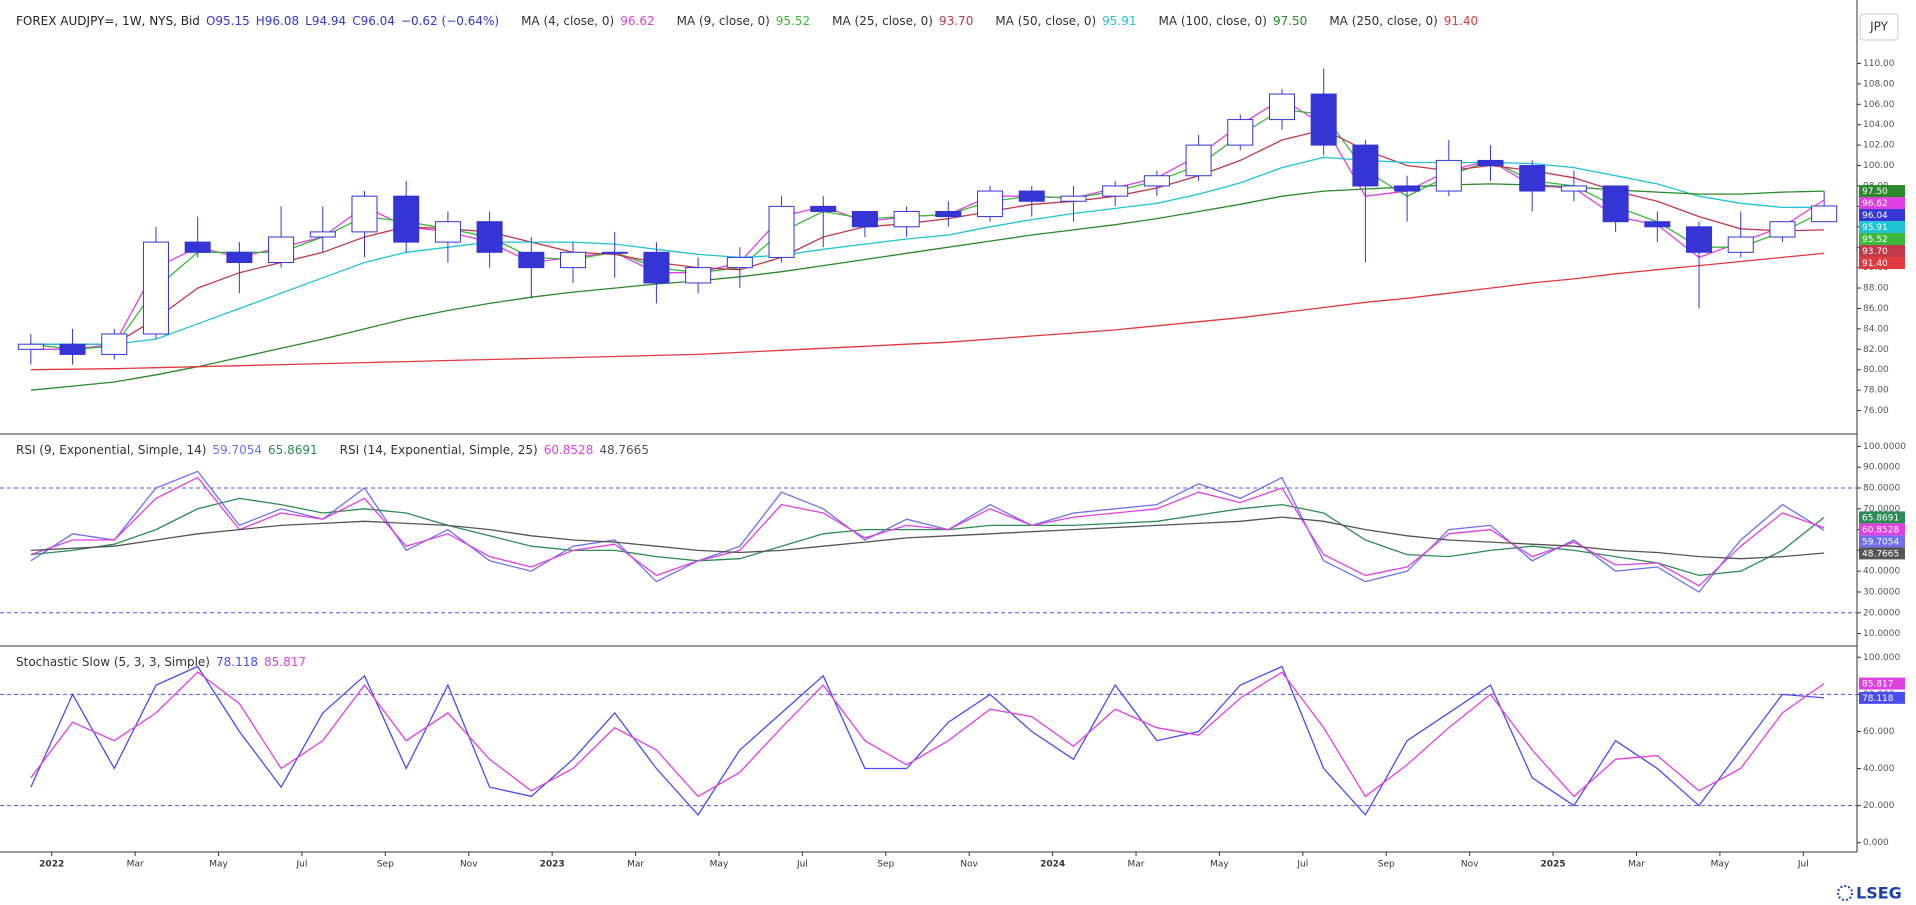  What do you see at coordinates (1553, 865) in the screenshot?
I see `x-tick-label: 2025` at bounding box center [1553, 865].